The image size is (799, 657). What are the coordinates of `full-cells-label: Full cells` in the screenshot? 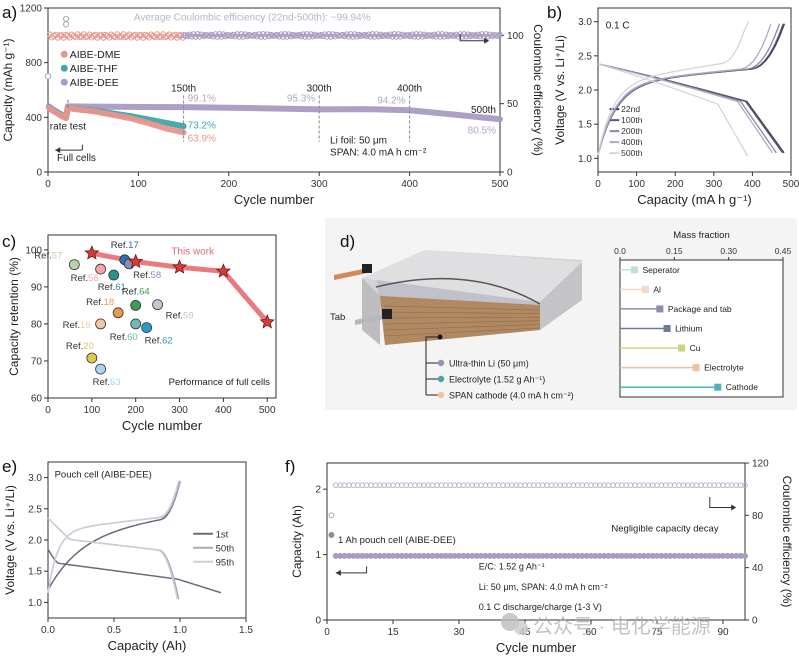 It's located at (76, 158).